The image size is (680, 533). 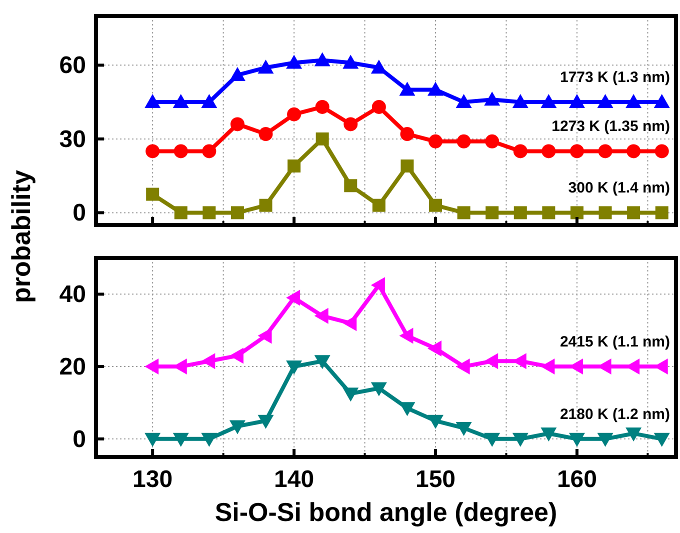 What do you see at coordinates (72, 367) in the screenshot?
I see `y-tick-label: 20` at bounding box center [72, 367].